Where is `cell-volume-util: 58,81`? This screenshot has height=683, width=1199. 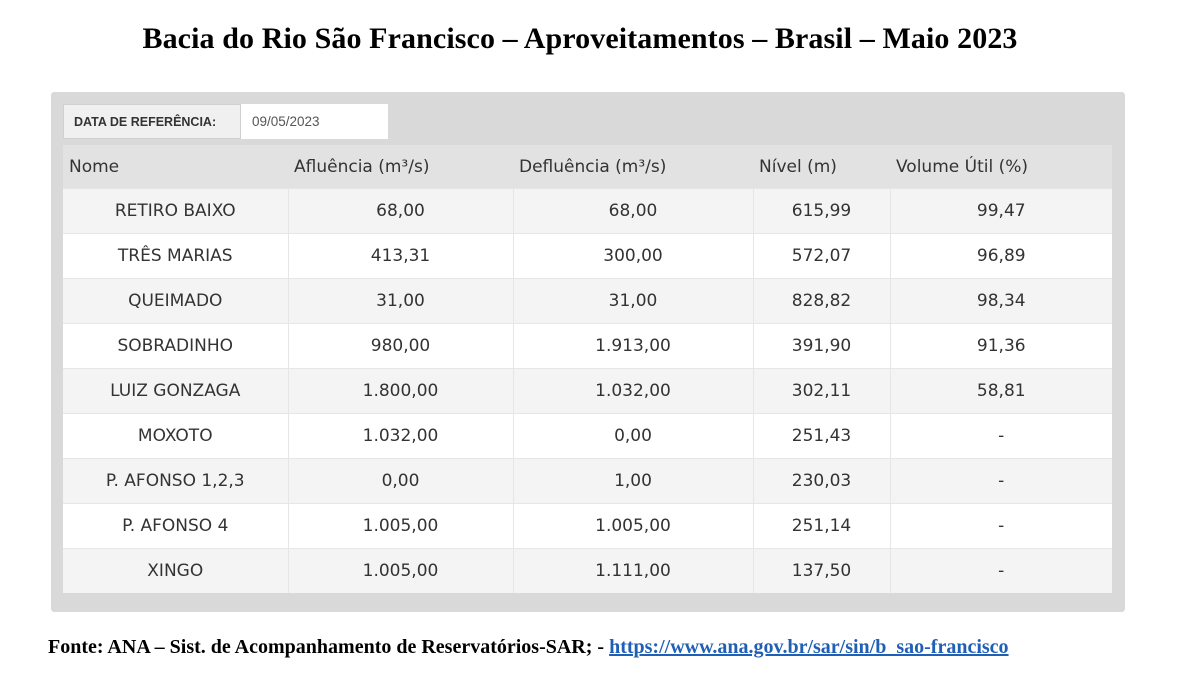
cell-volume-util: 58,81 is located at coordinates (1001, 391).